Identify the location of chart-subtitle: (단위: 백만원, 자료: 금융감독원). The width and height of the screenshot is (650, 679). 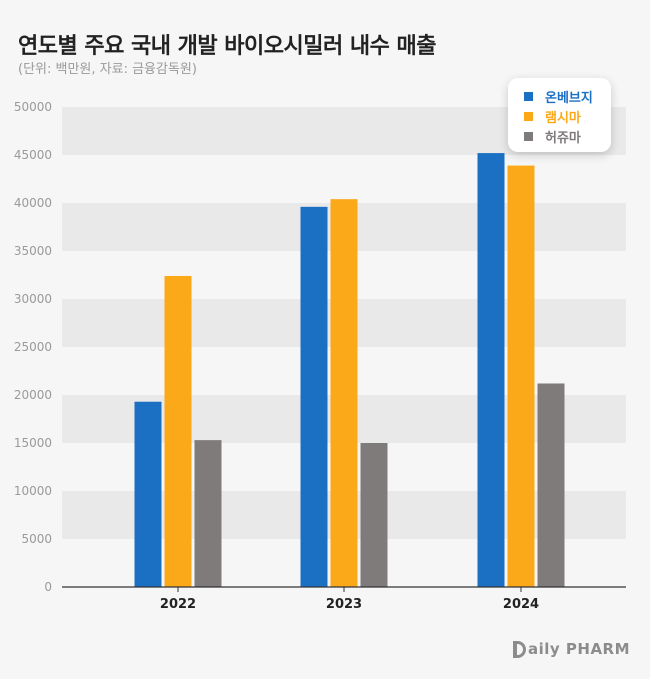
(107, 69).